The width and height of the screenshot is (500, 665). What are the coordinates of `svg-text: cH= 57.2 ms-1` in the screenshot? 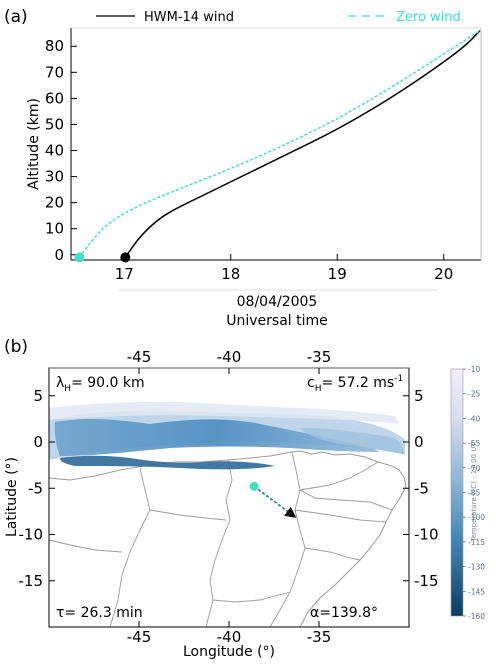 It's located at (355, 384).